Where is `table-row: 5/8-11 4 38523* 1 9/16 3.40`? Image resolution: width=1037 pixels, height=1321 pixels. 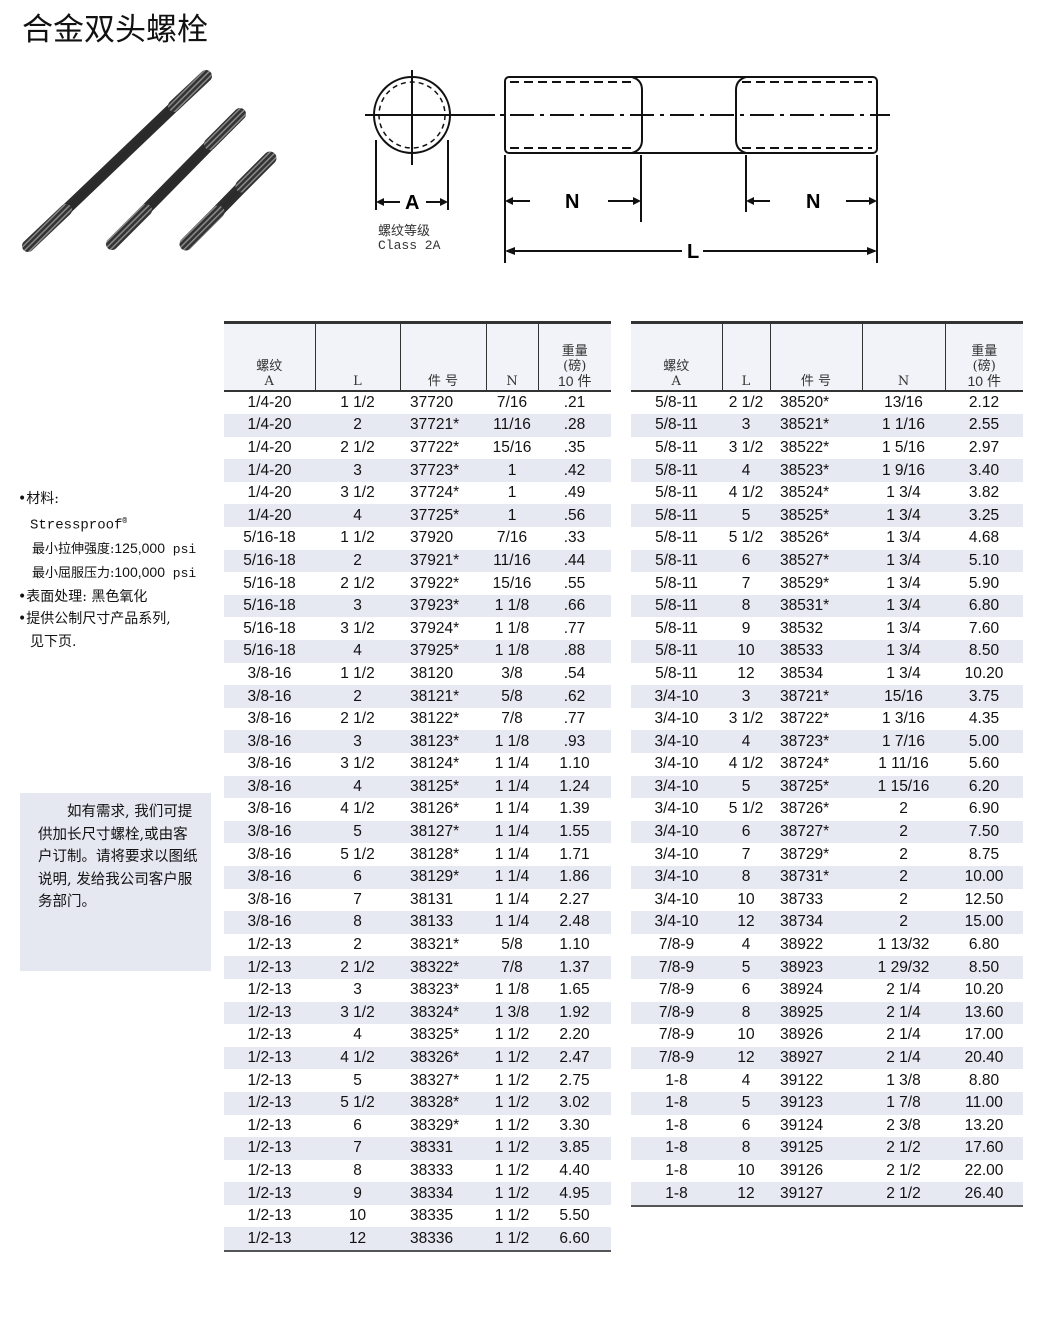
table-row: 5/8-11 4 38523* 1 9/16 3.40 is located at coordinates (827, 470).